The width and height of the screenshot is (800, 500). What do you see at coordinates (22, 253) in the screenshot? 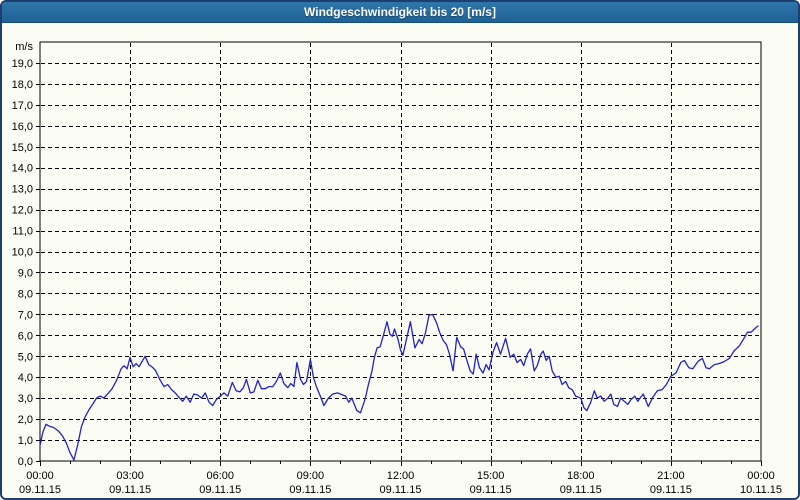
I see `y-tick-label: 10,0` at bounding box center [22, 253].